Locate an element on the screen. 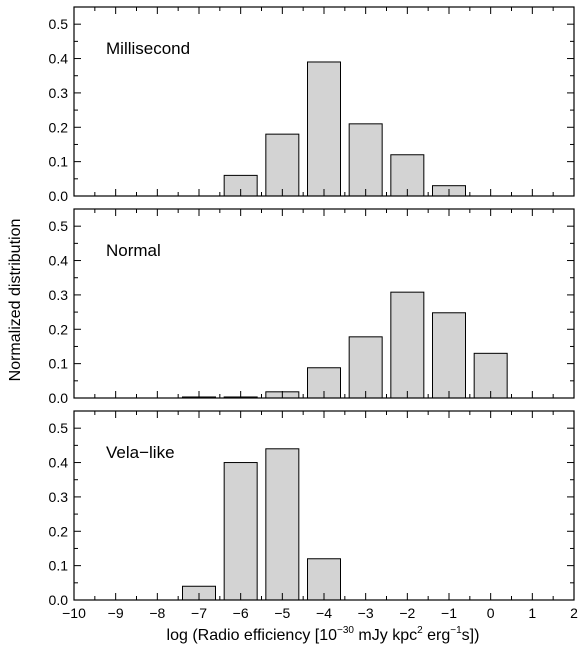 The image size is (588, 649). x-tick-label: −4 is located at coordinates (324, 613).